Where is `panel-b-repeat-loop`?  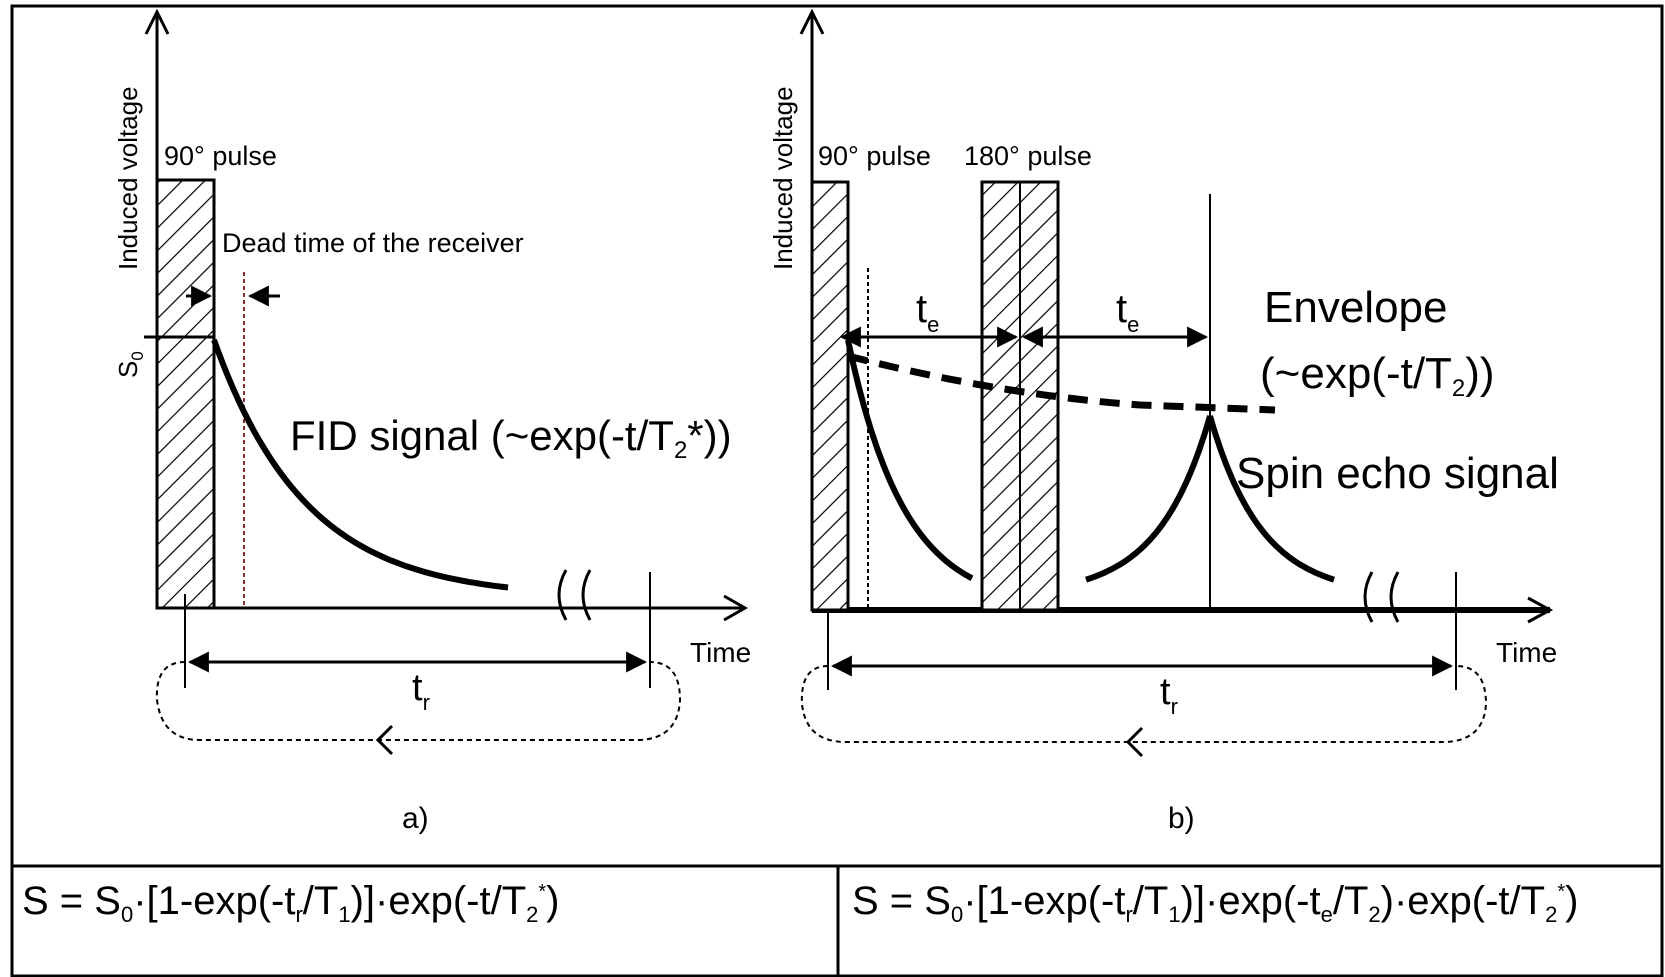 panel-b-repeat-loop is located at coordinates (1144, 704).